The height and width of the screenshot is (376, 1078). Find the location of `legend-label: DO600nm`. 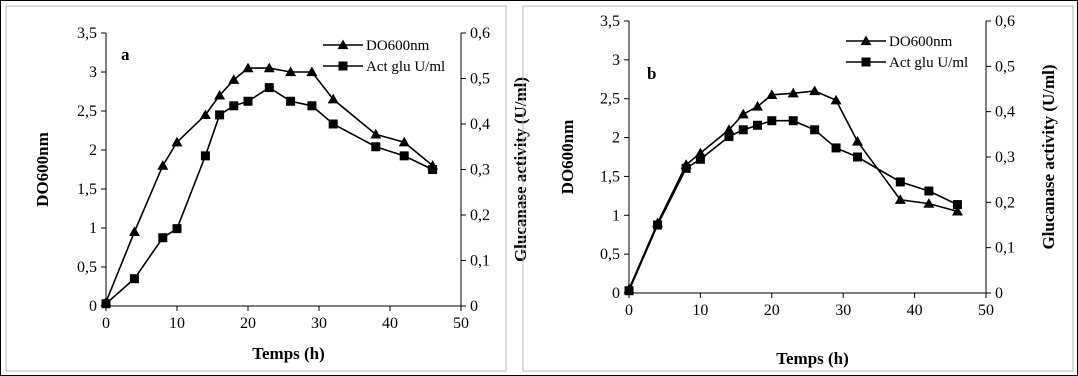

legend-label: DO600nm is located at coordinates (398, 46).